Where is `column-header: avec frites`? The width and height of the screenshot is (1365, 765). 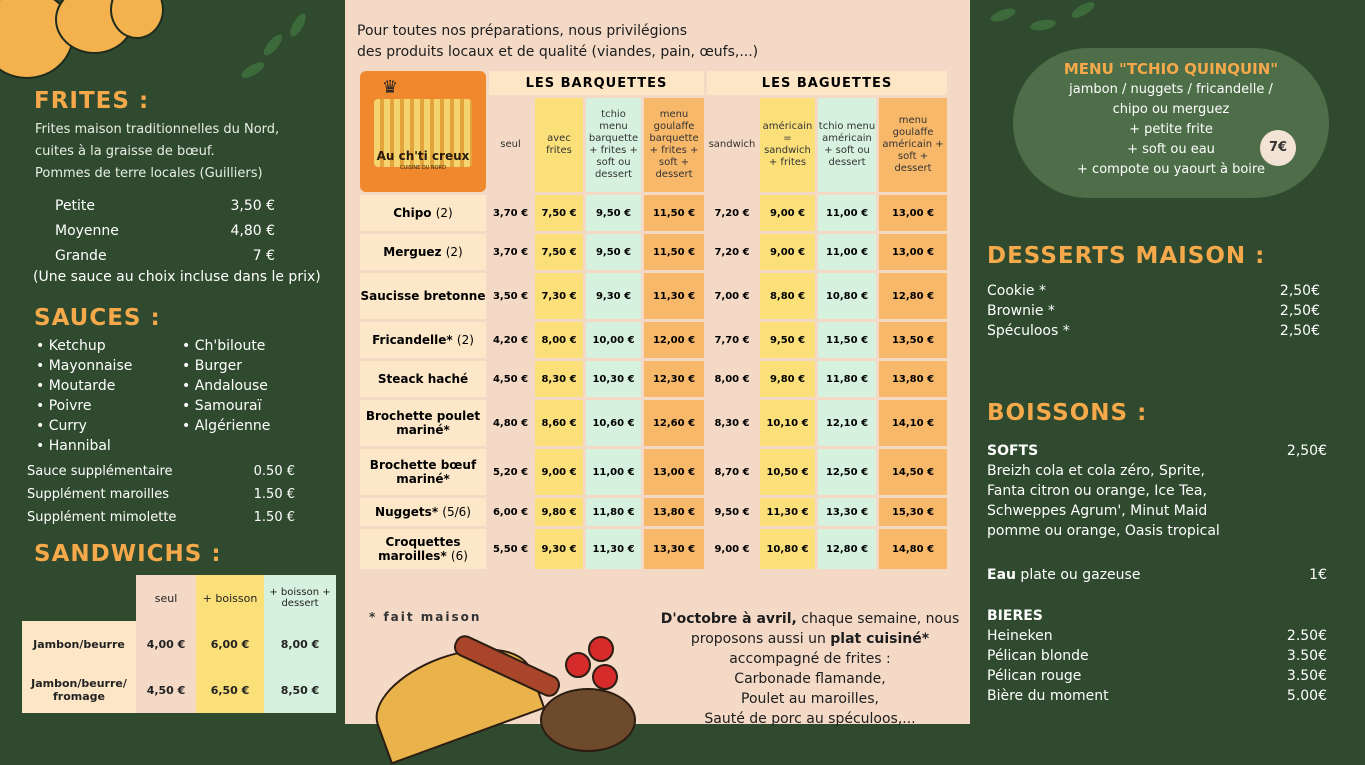 column-header: avec frites is located at coordinates (559, 145).